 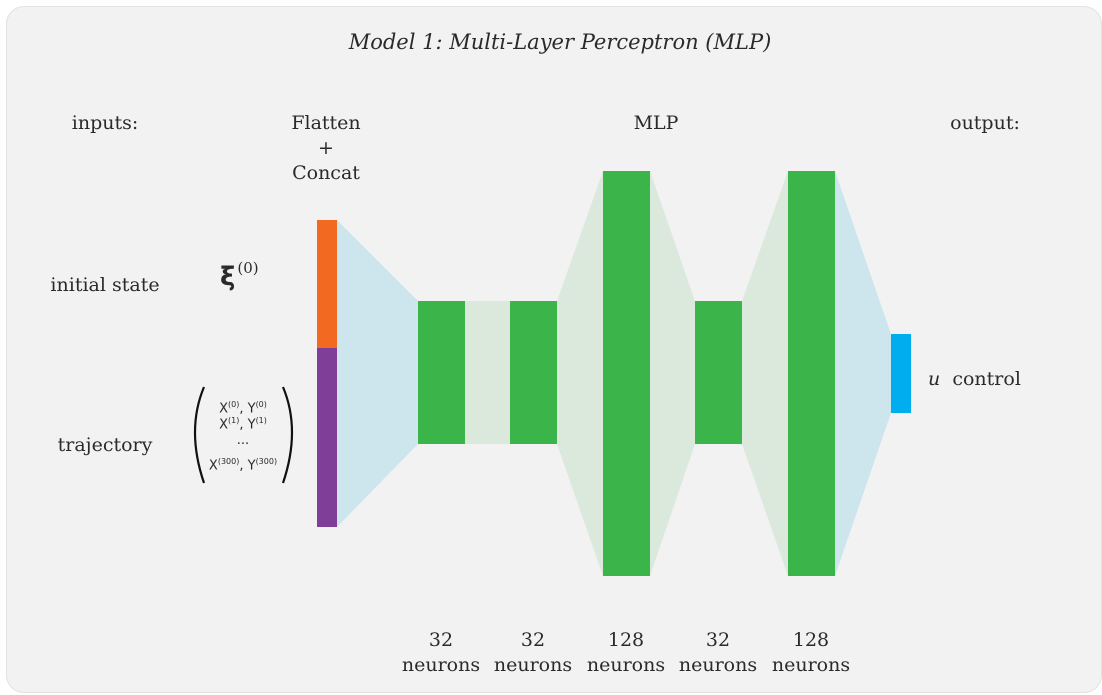 I want to click on initial-state-input-bar, so click(x=327, y=284).